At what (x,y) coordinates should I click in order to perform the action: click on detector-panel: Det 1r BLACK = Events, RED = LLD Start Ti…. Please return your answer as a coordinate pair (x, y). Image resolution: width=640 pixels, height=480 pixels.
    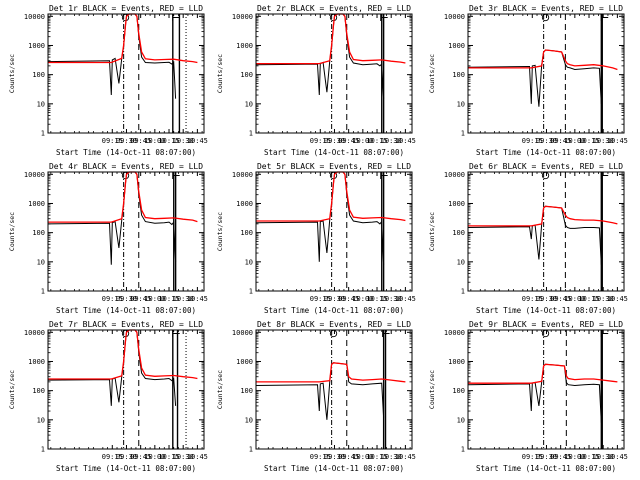
    Looking at the image, I should click on (108, 80).